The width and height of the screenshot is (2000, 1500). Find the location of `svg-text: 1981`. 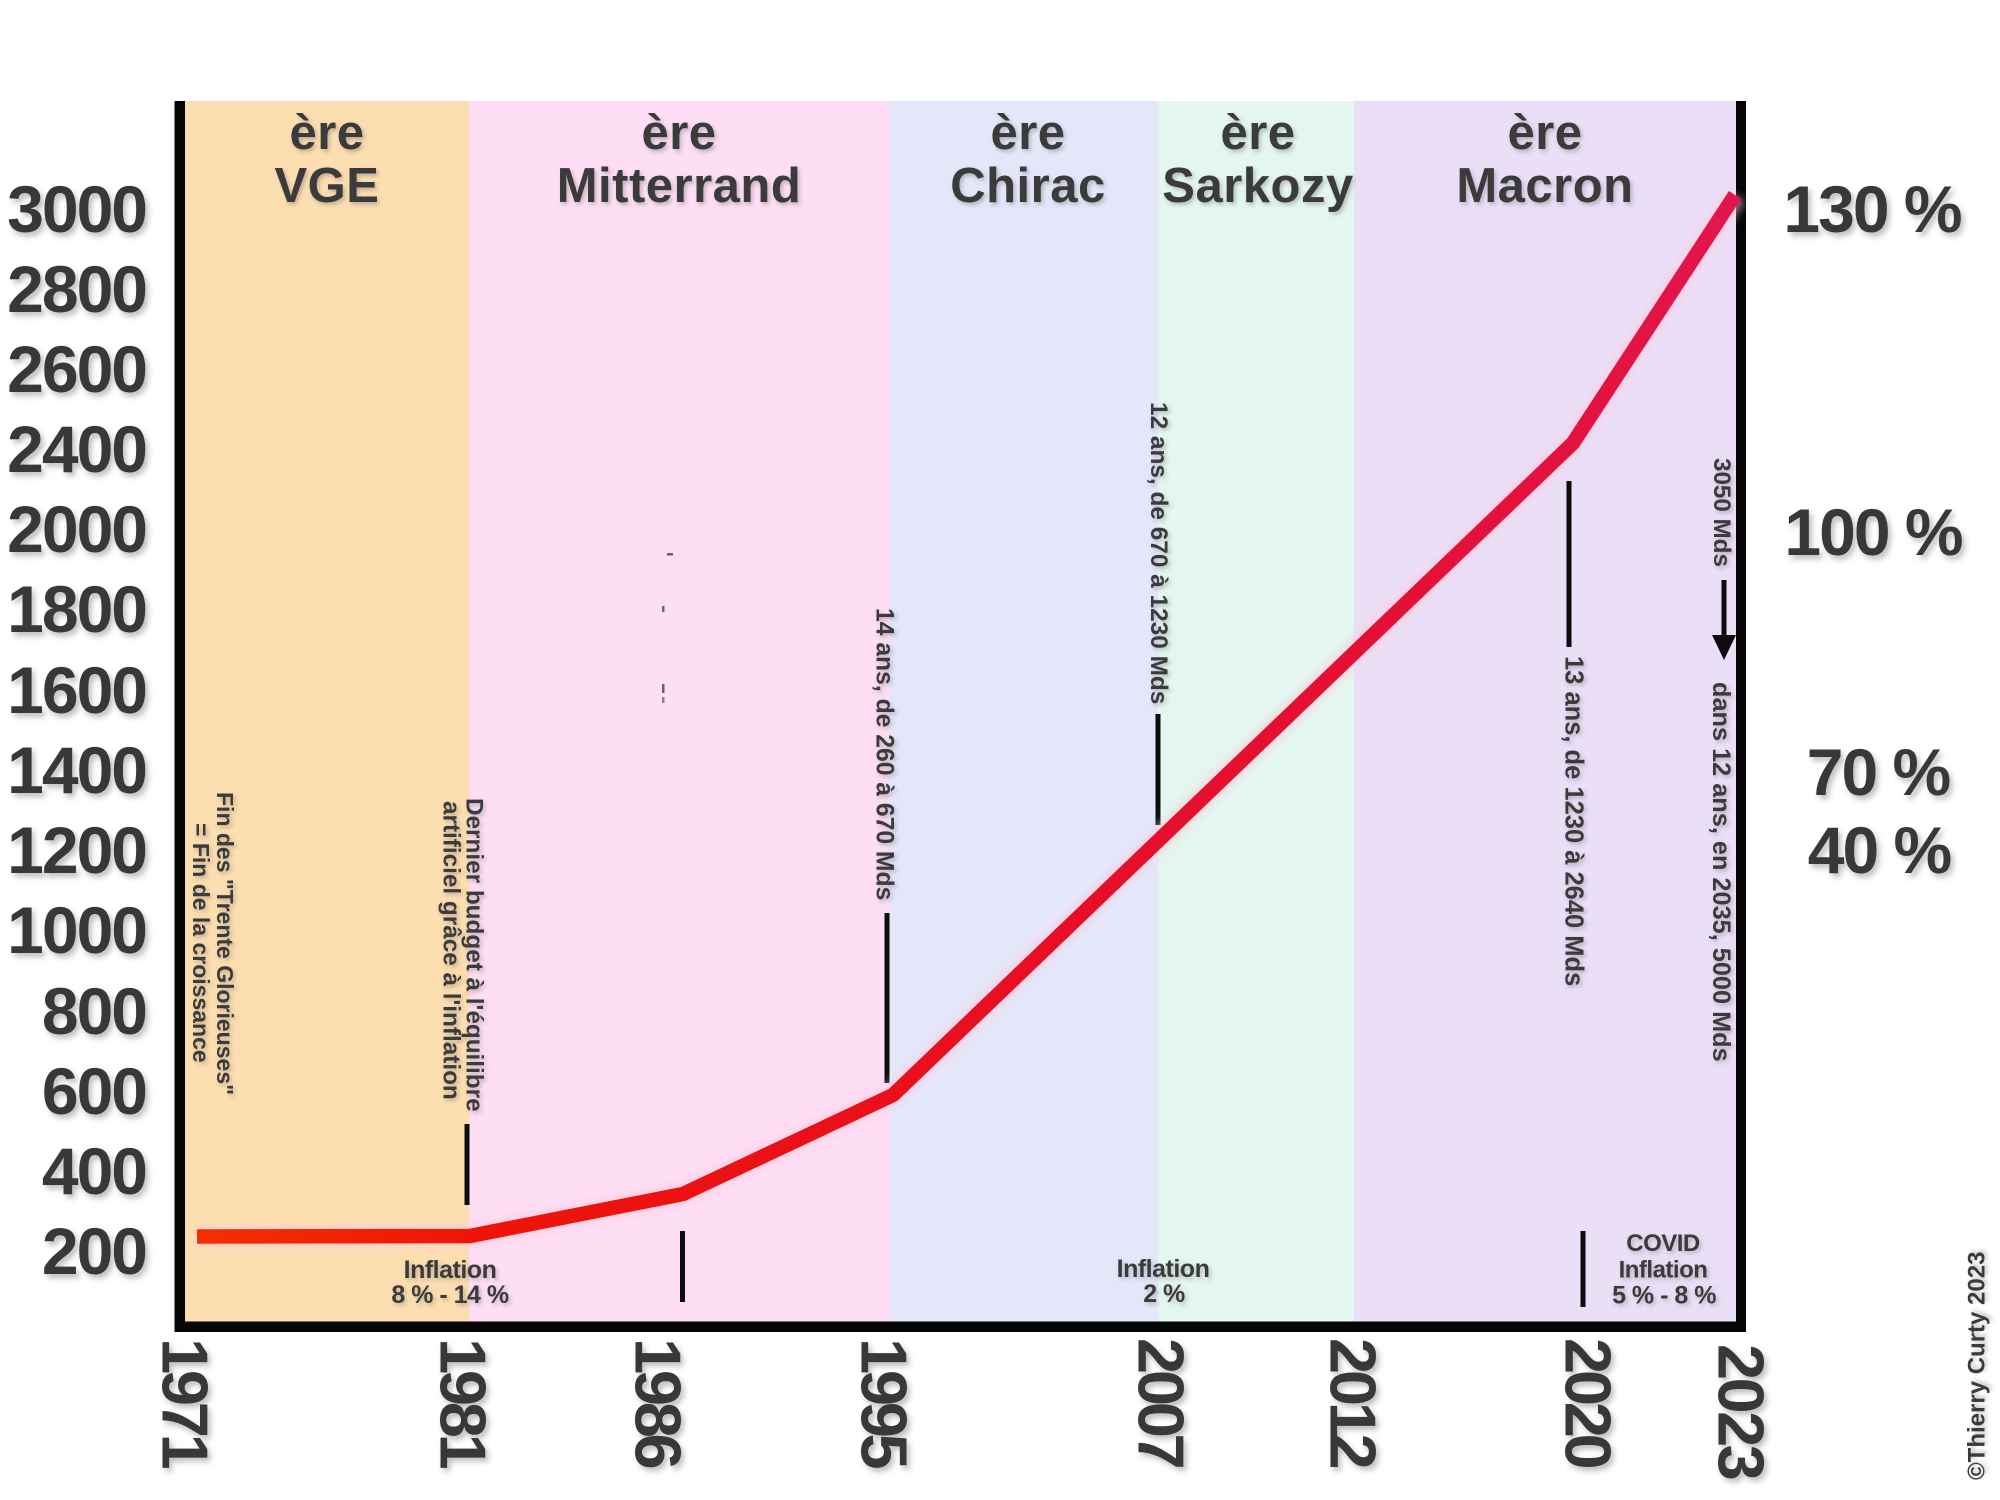

svg-text: 1981 is located at coordinates (463, 1403).